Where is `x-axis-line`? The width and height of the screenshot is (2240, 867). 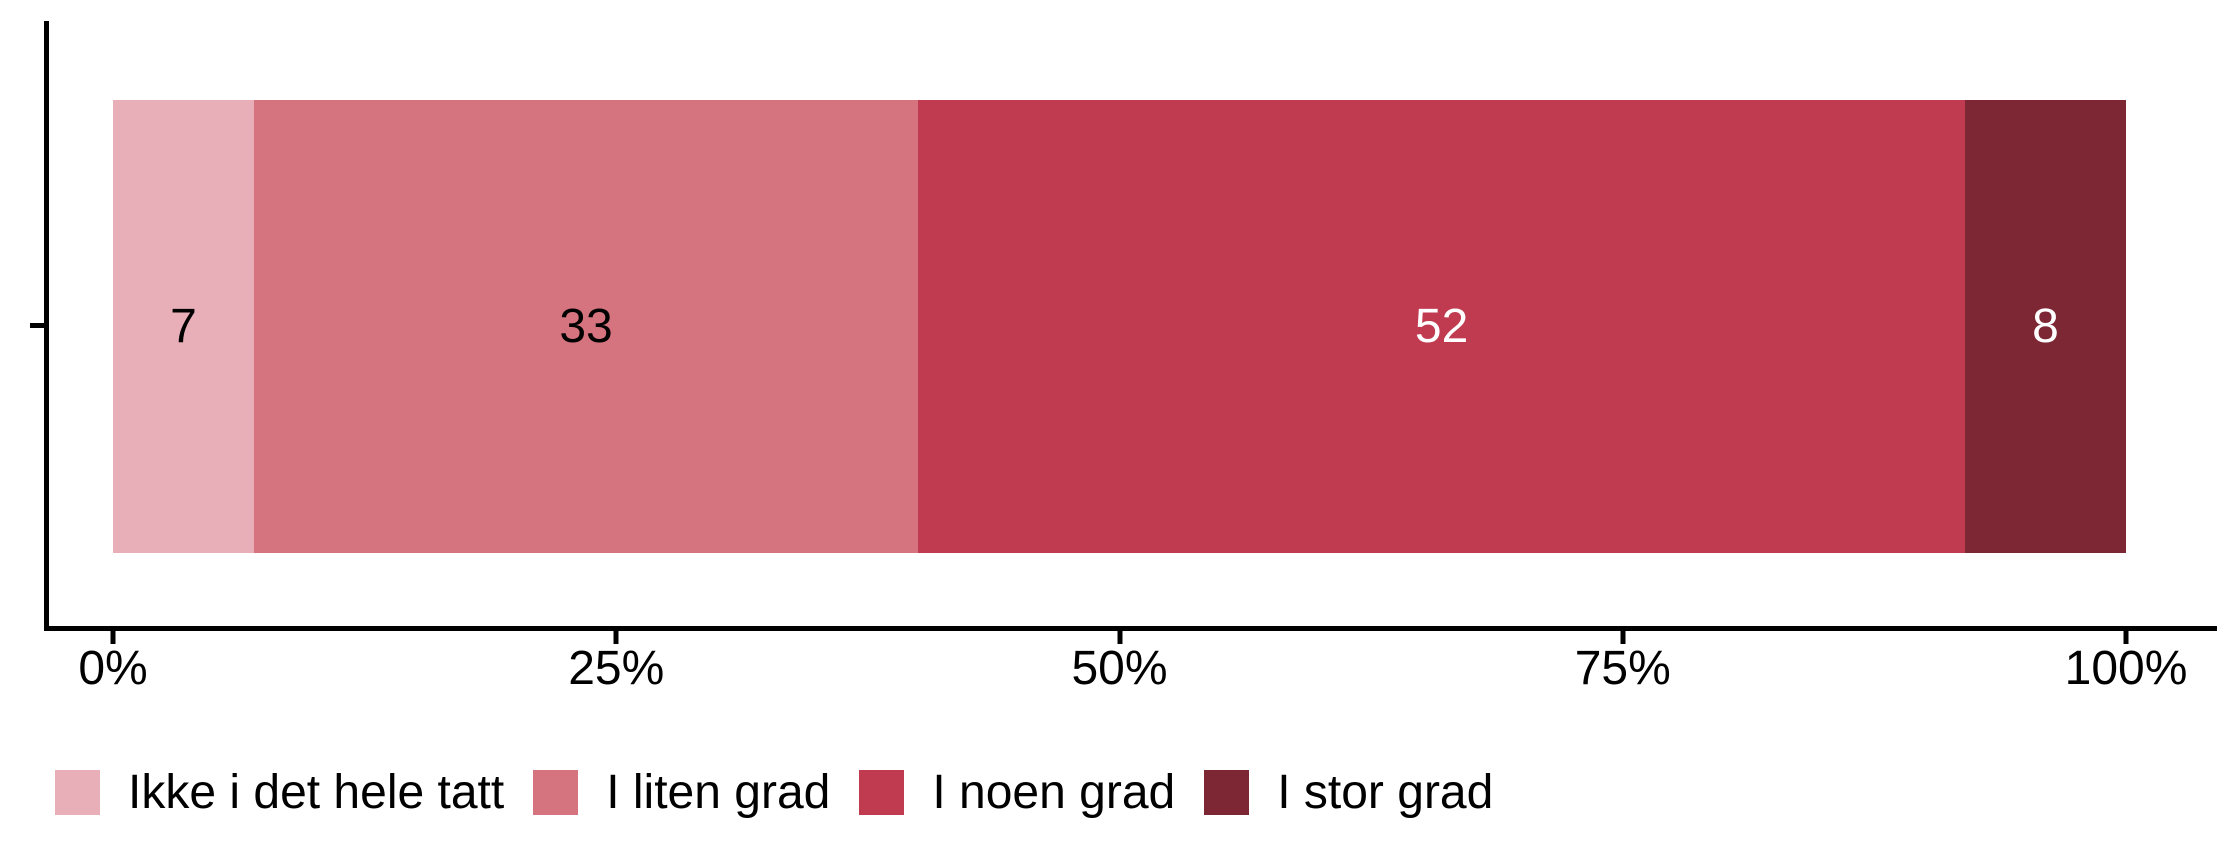 x-axis-line is located at coordinates (1130, 628).